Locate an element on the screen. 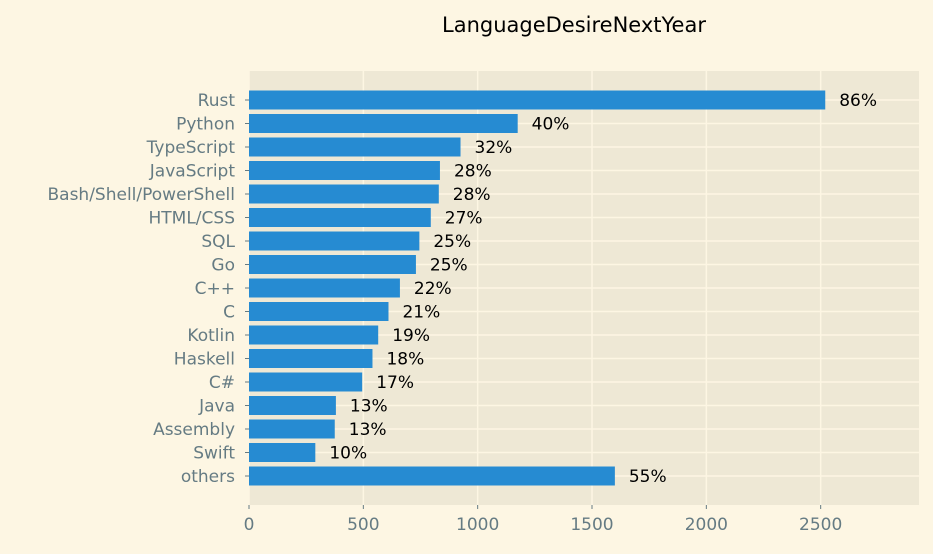  chart-title: LanguageDesireNextYear is located at coordinates (574, 25).